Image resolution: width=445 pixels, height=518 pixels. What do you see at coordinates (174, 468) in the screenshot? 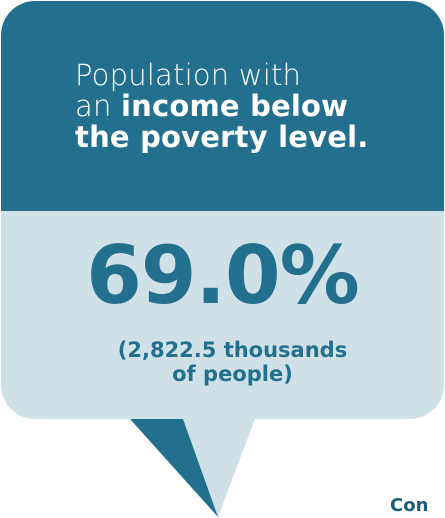
I see `tail-dark-part` at bounding box center [174, 468].